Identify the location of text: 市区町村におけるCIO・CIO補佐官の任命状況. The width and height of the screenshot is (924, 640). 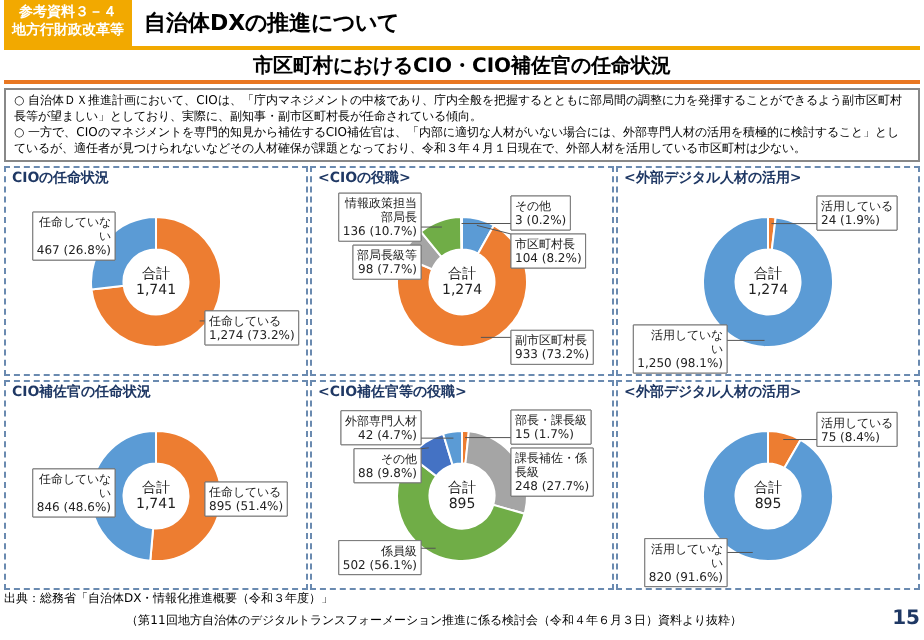
(462, 69).